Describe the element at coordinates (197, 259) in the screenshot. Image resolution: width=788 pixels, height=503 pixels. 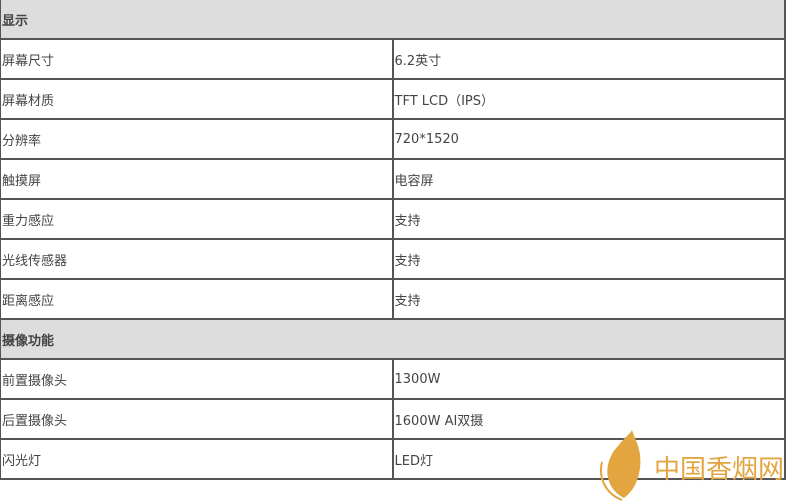
I see `spec-label: 光线传感器` at that location.